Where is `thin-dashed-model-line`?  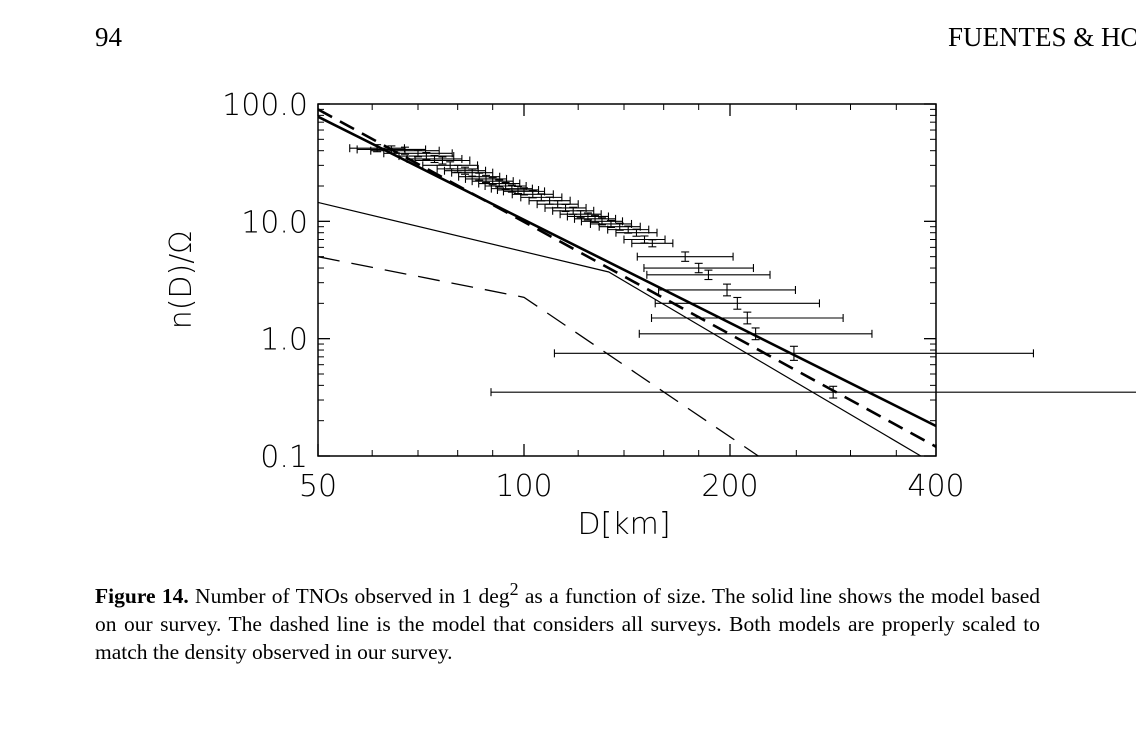 thin-dashed-model-line is located at coordinates (538, 356).